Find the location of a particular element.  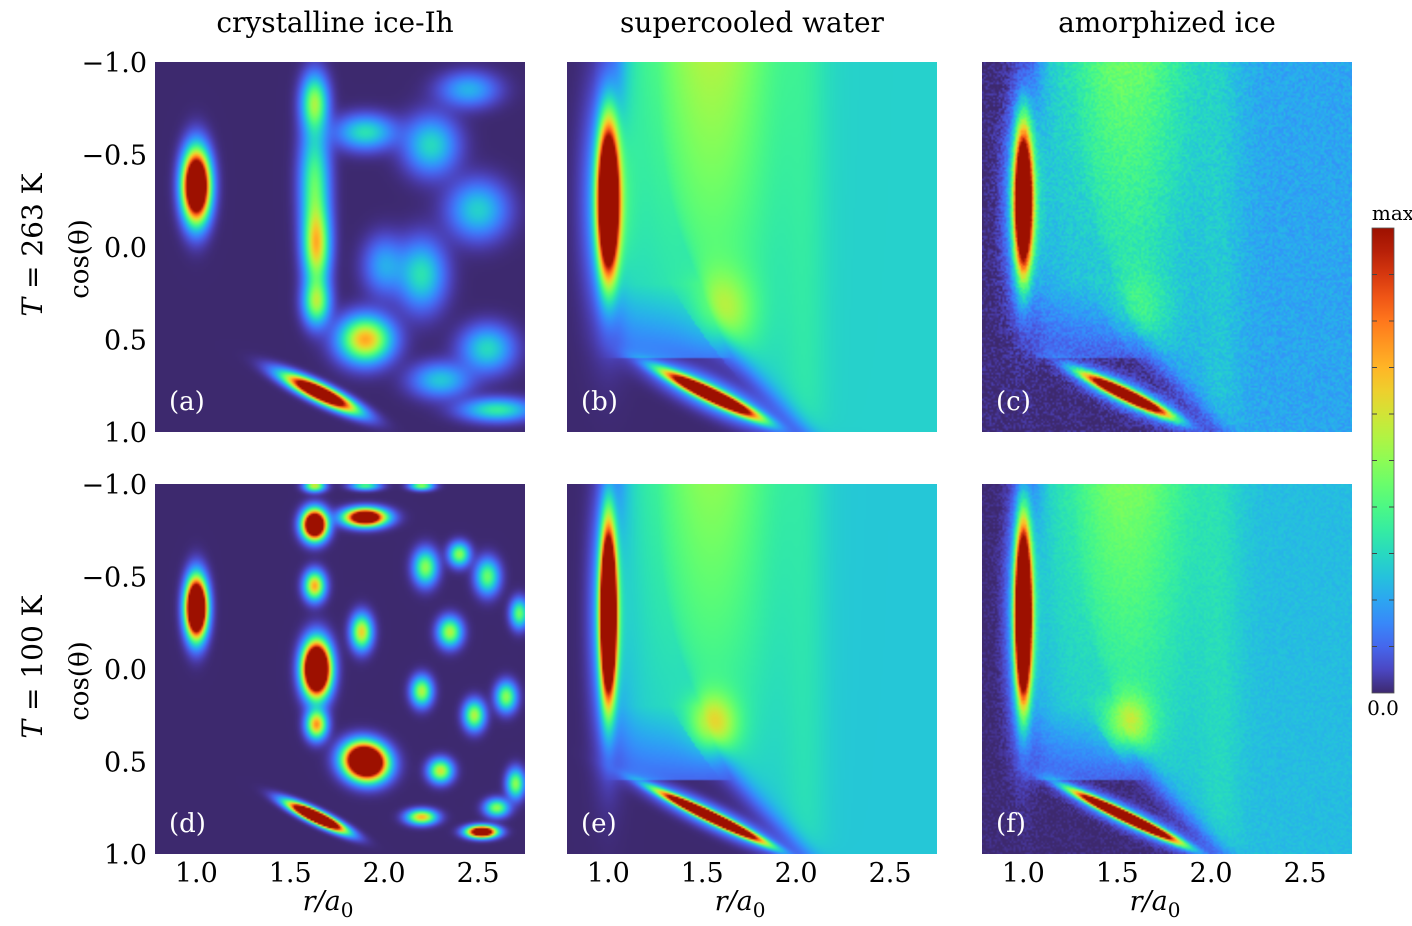

row-label: T = 263 K is located at coordinates (32, 244).